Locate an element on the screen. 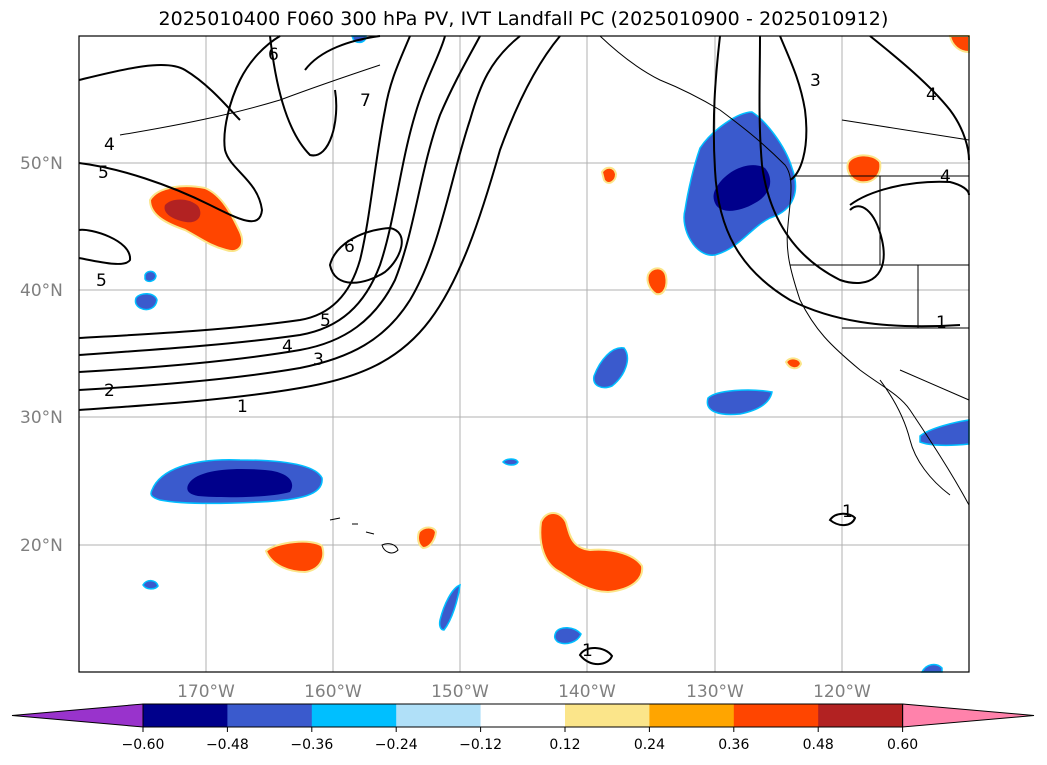 The image size is (1047, 765). pos-blob-20n-a is located at coordinates (294, 557).